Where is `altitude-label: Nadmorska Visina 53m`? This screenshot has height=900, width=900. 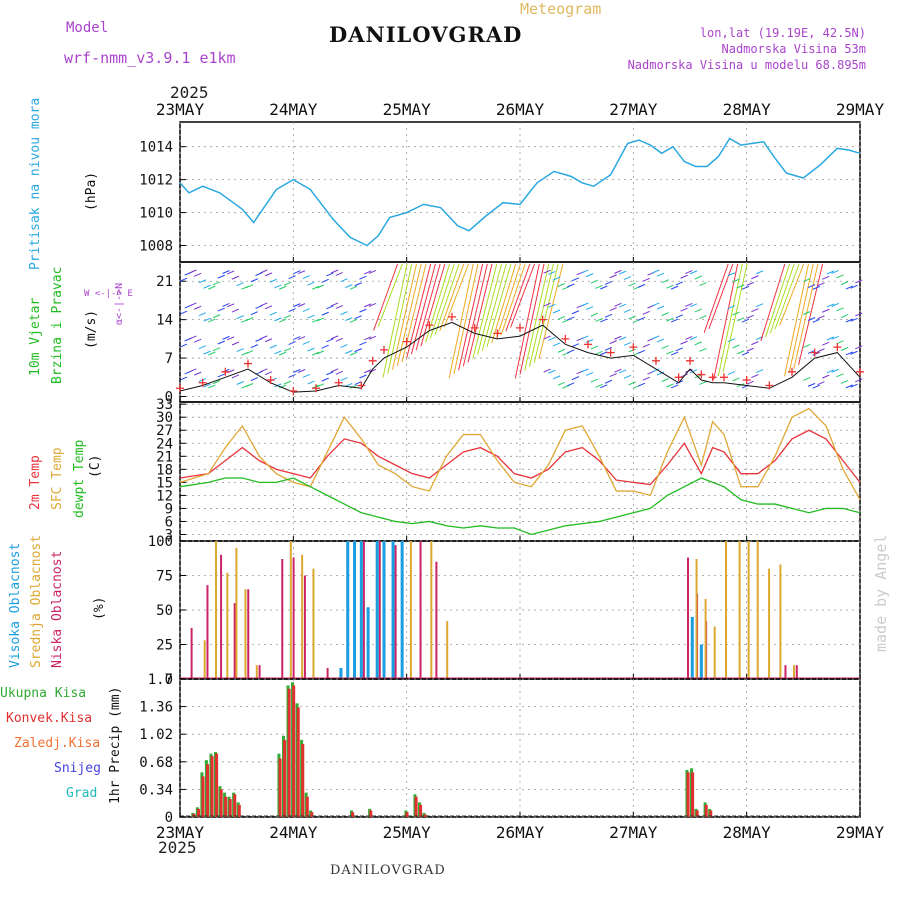
altitude-label: Nadmorska Visina 53m is located at coordinates (794, 49).